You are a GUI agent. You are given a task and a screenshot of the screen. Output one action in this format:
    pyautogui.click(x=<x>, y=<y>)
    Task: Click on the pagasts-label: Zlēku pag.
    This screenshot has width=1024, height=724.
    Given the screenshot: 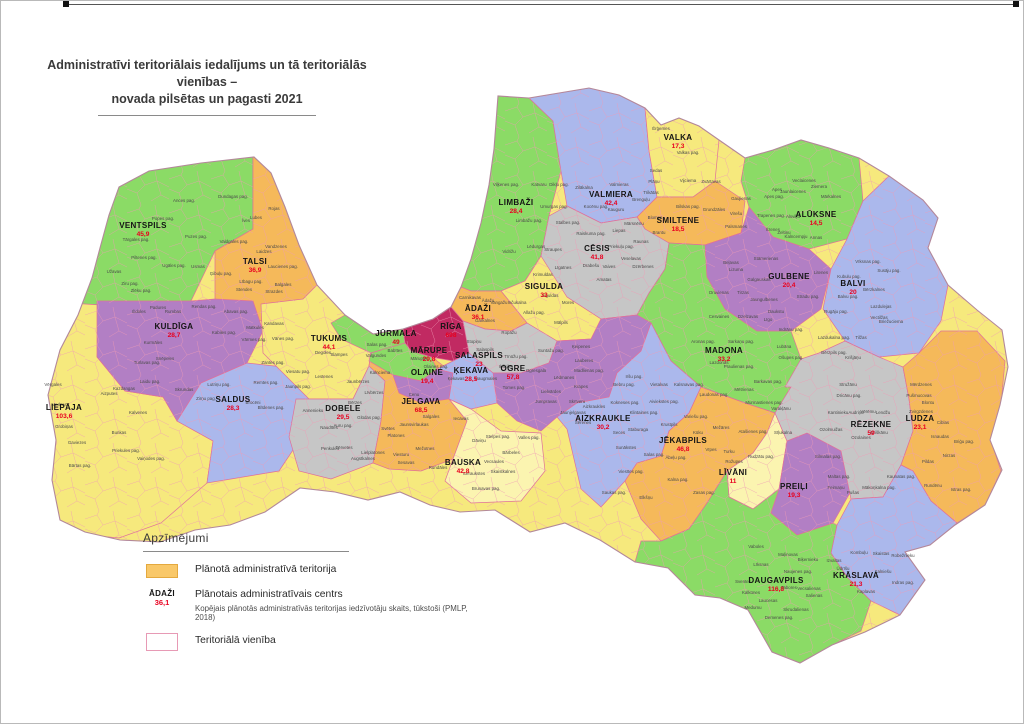 What is the action you would take?
    pyautogui.click(x=141, y=290)
    